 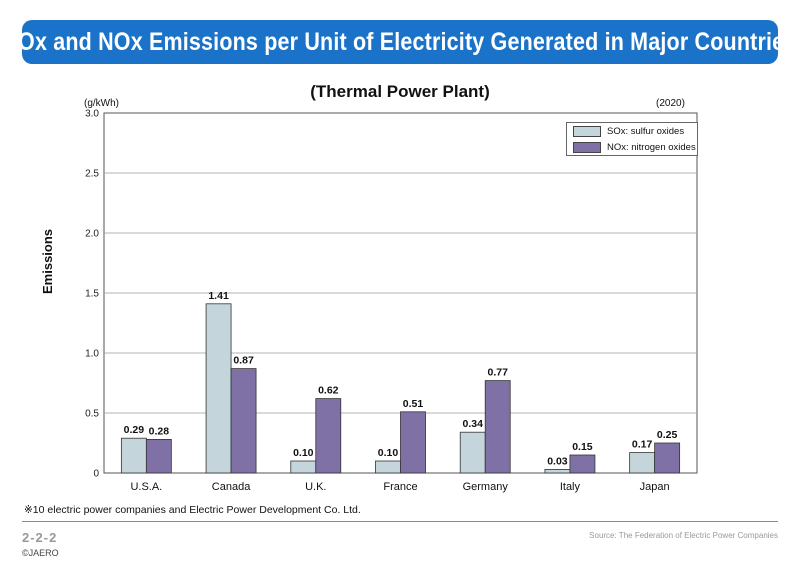 I want to click on x-tick-label: U.K., so click(x=315, y=487).